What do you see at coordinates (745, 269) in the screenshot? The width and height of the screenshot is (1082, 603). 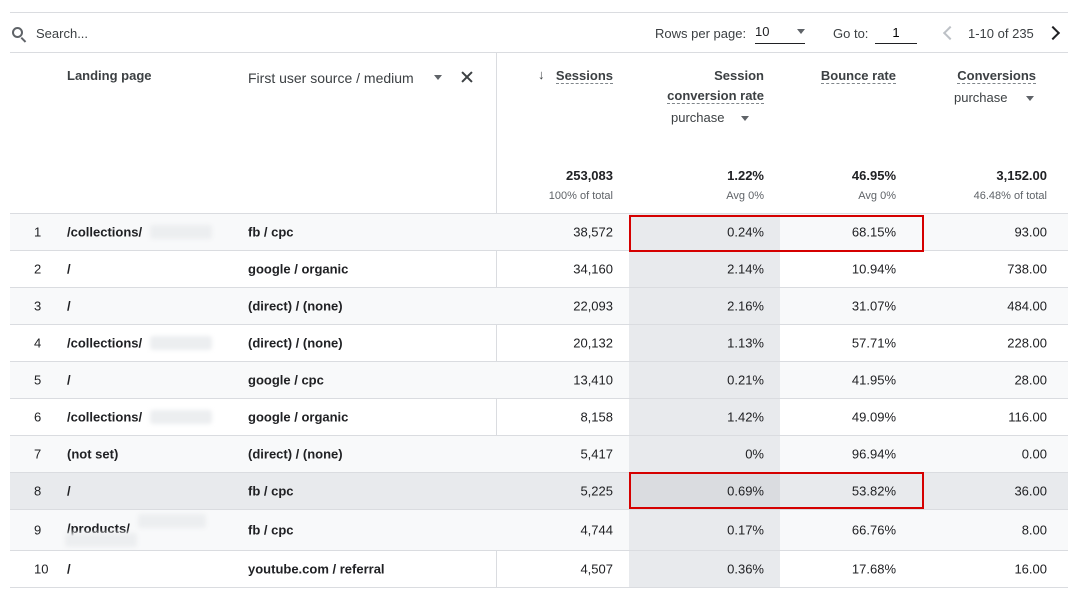 I see `conversion-rate-cell: 2.14%` at bounding box center [745, 269].